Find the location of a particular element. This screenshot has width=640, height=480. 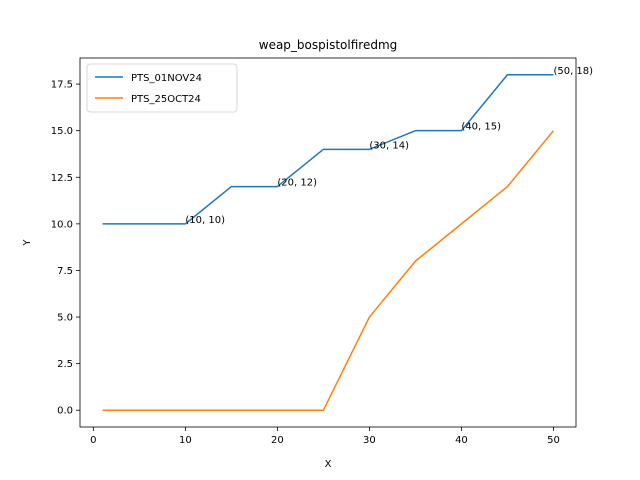

legend: PTS_01NOV24 PTS_25OCT24 is located at coordinates (162, 88).